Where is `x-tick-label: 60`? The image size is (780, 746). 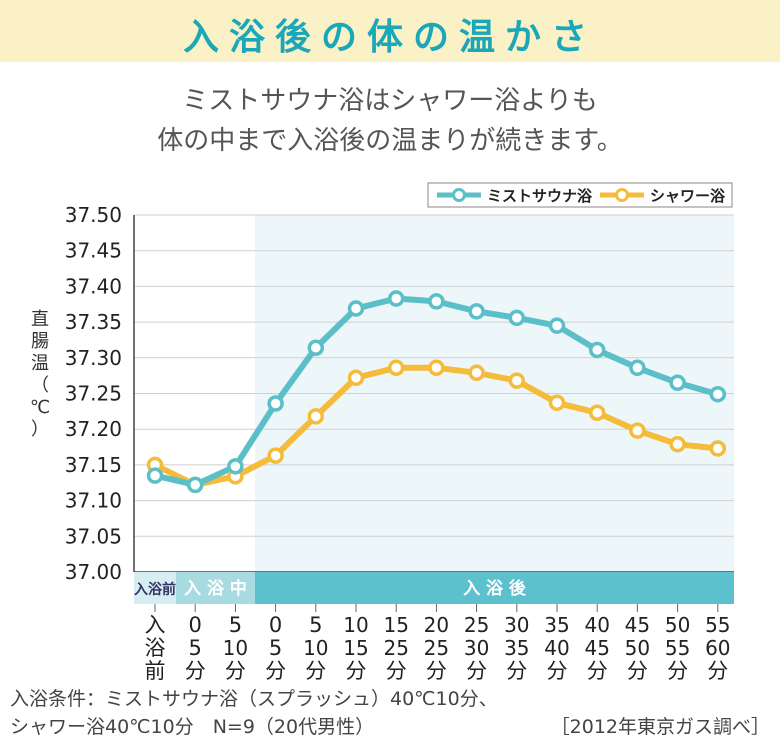
x-tick-label: 60 is located at coordinates (717, 648).